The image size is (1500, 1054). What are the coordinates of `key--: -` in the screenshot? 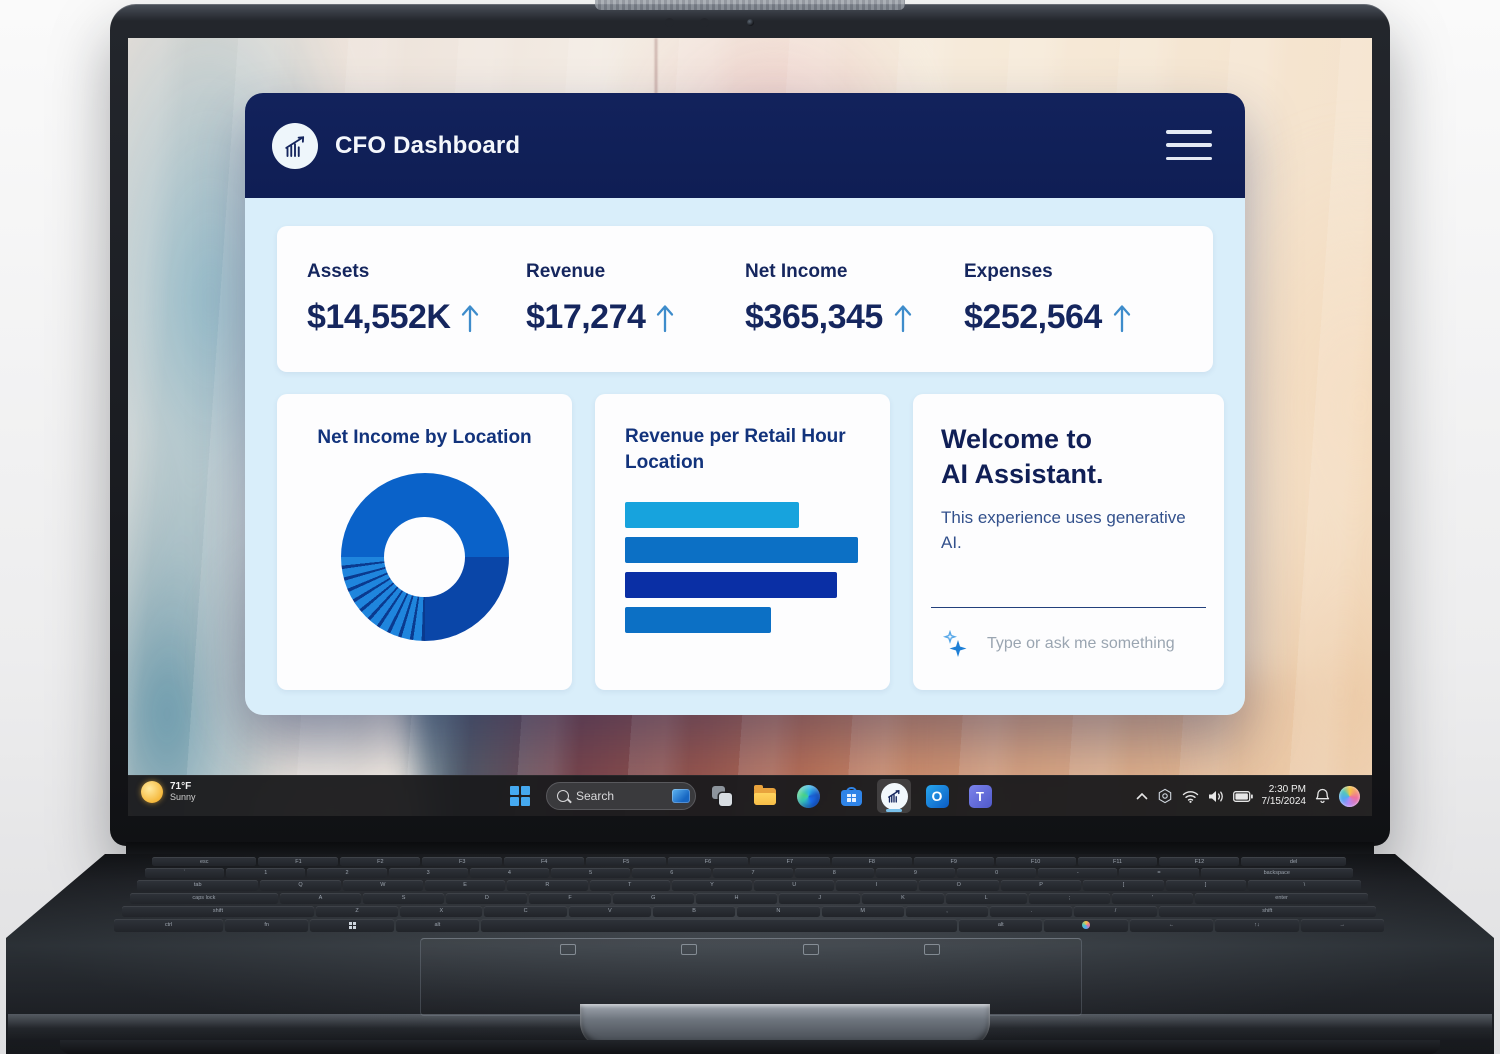 It's located at (1078, 873).